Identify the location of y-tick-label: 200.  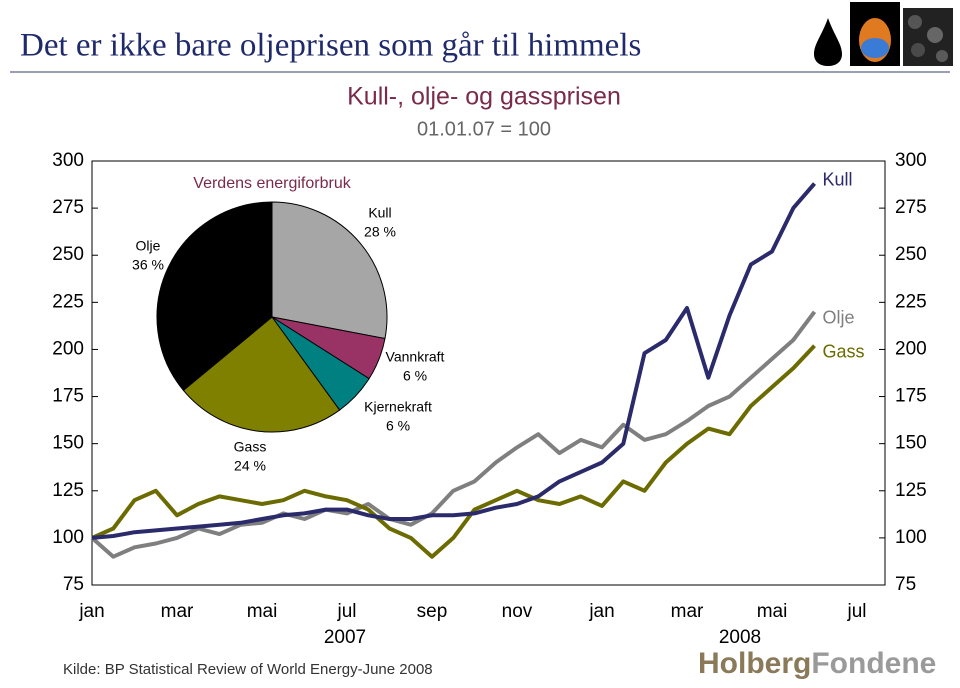
(68, 348).